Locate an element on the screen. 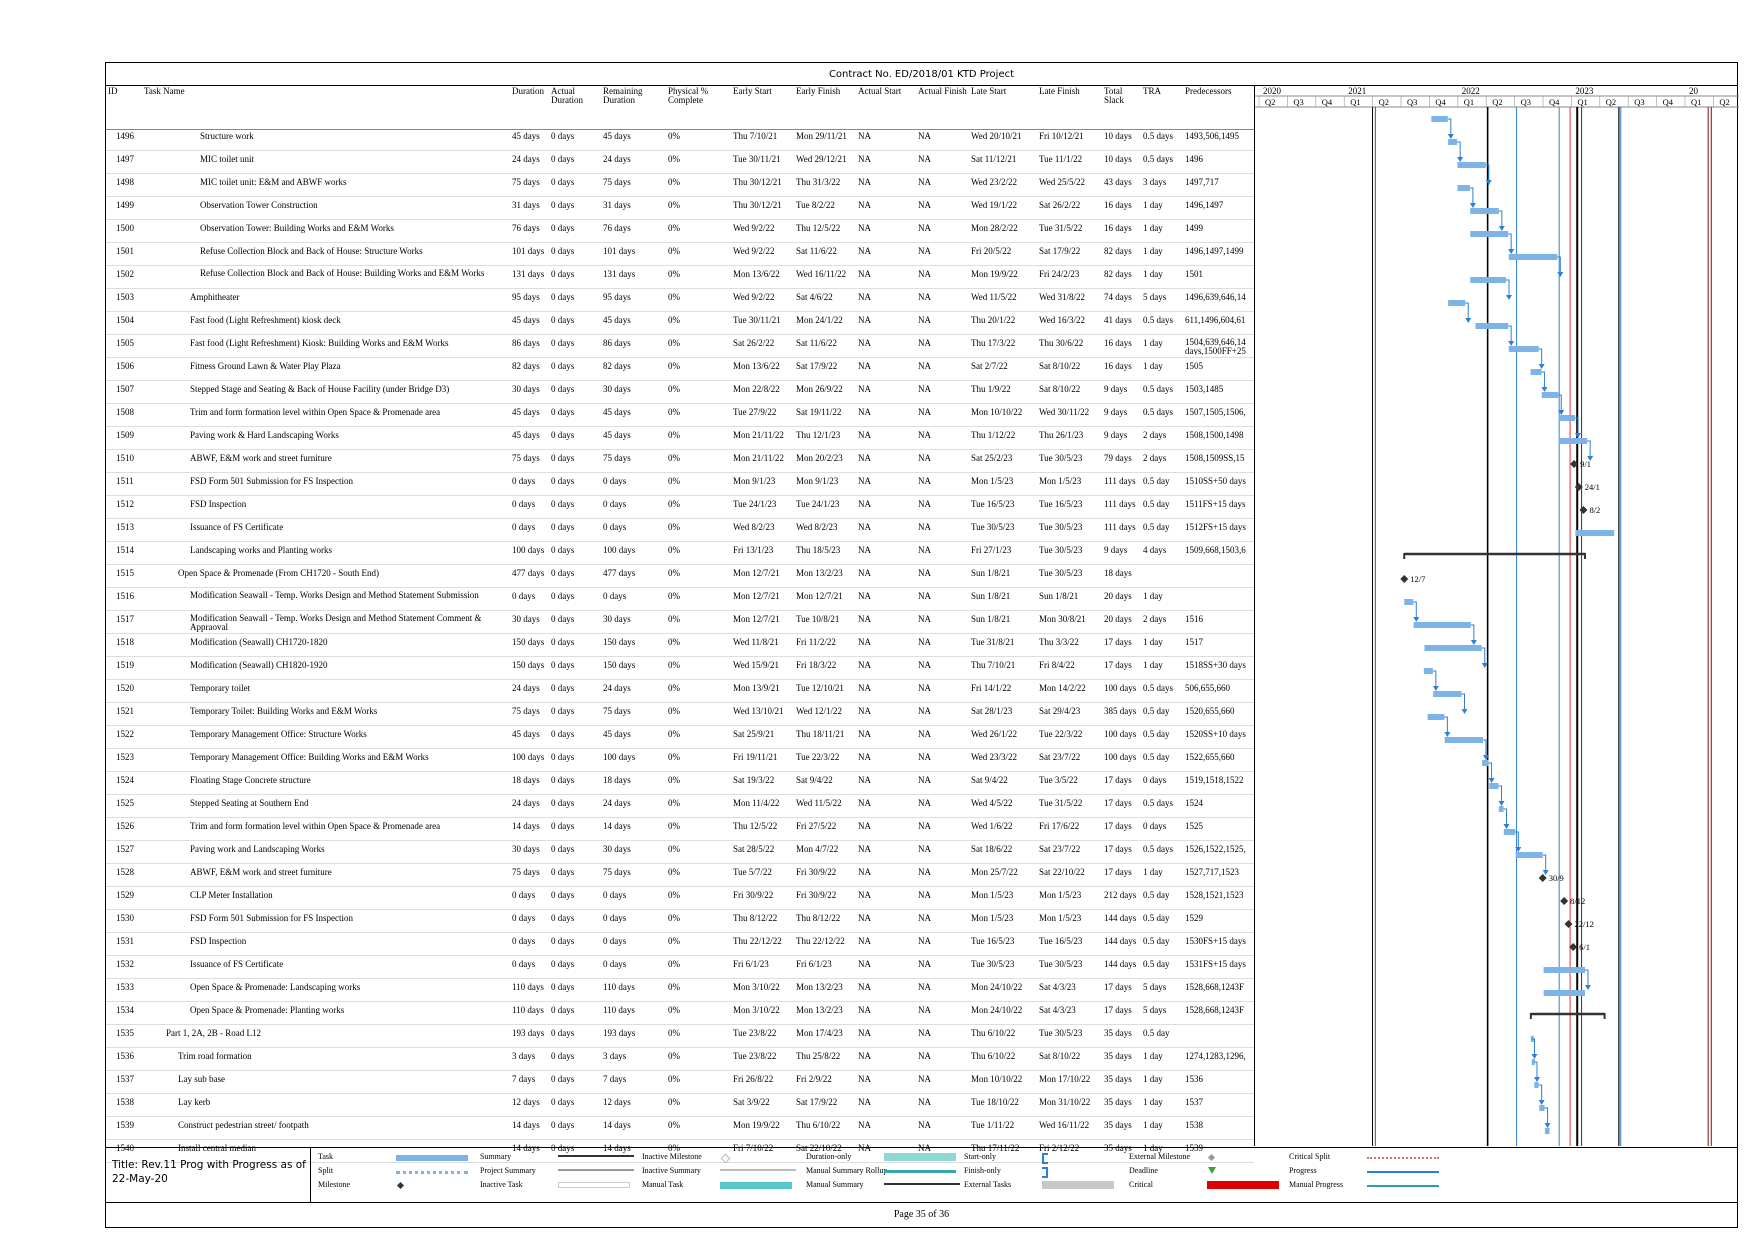  col-header-actual-finish: Actual Finish is located at coordinates (942, 91).